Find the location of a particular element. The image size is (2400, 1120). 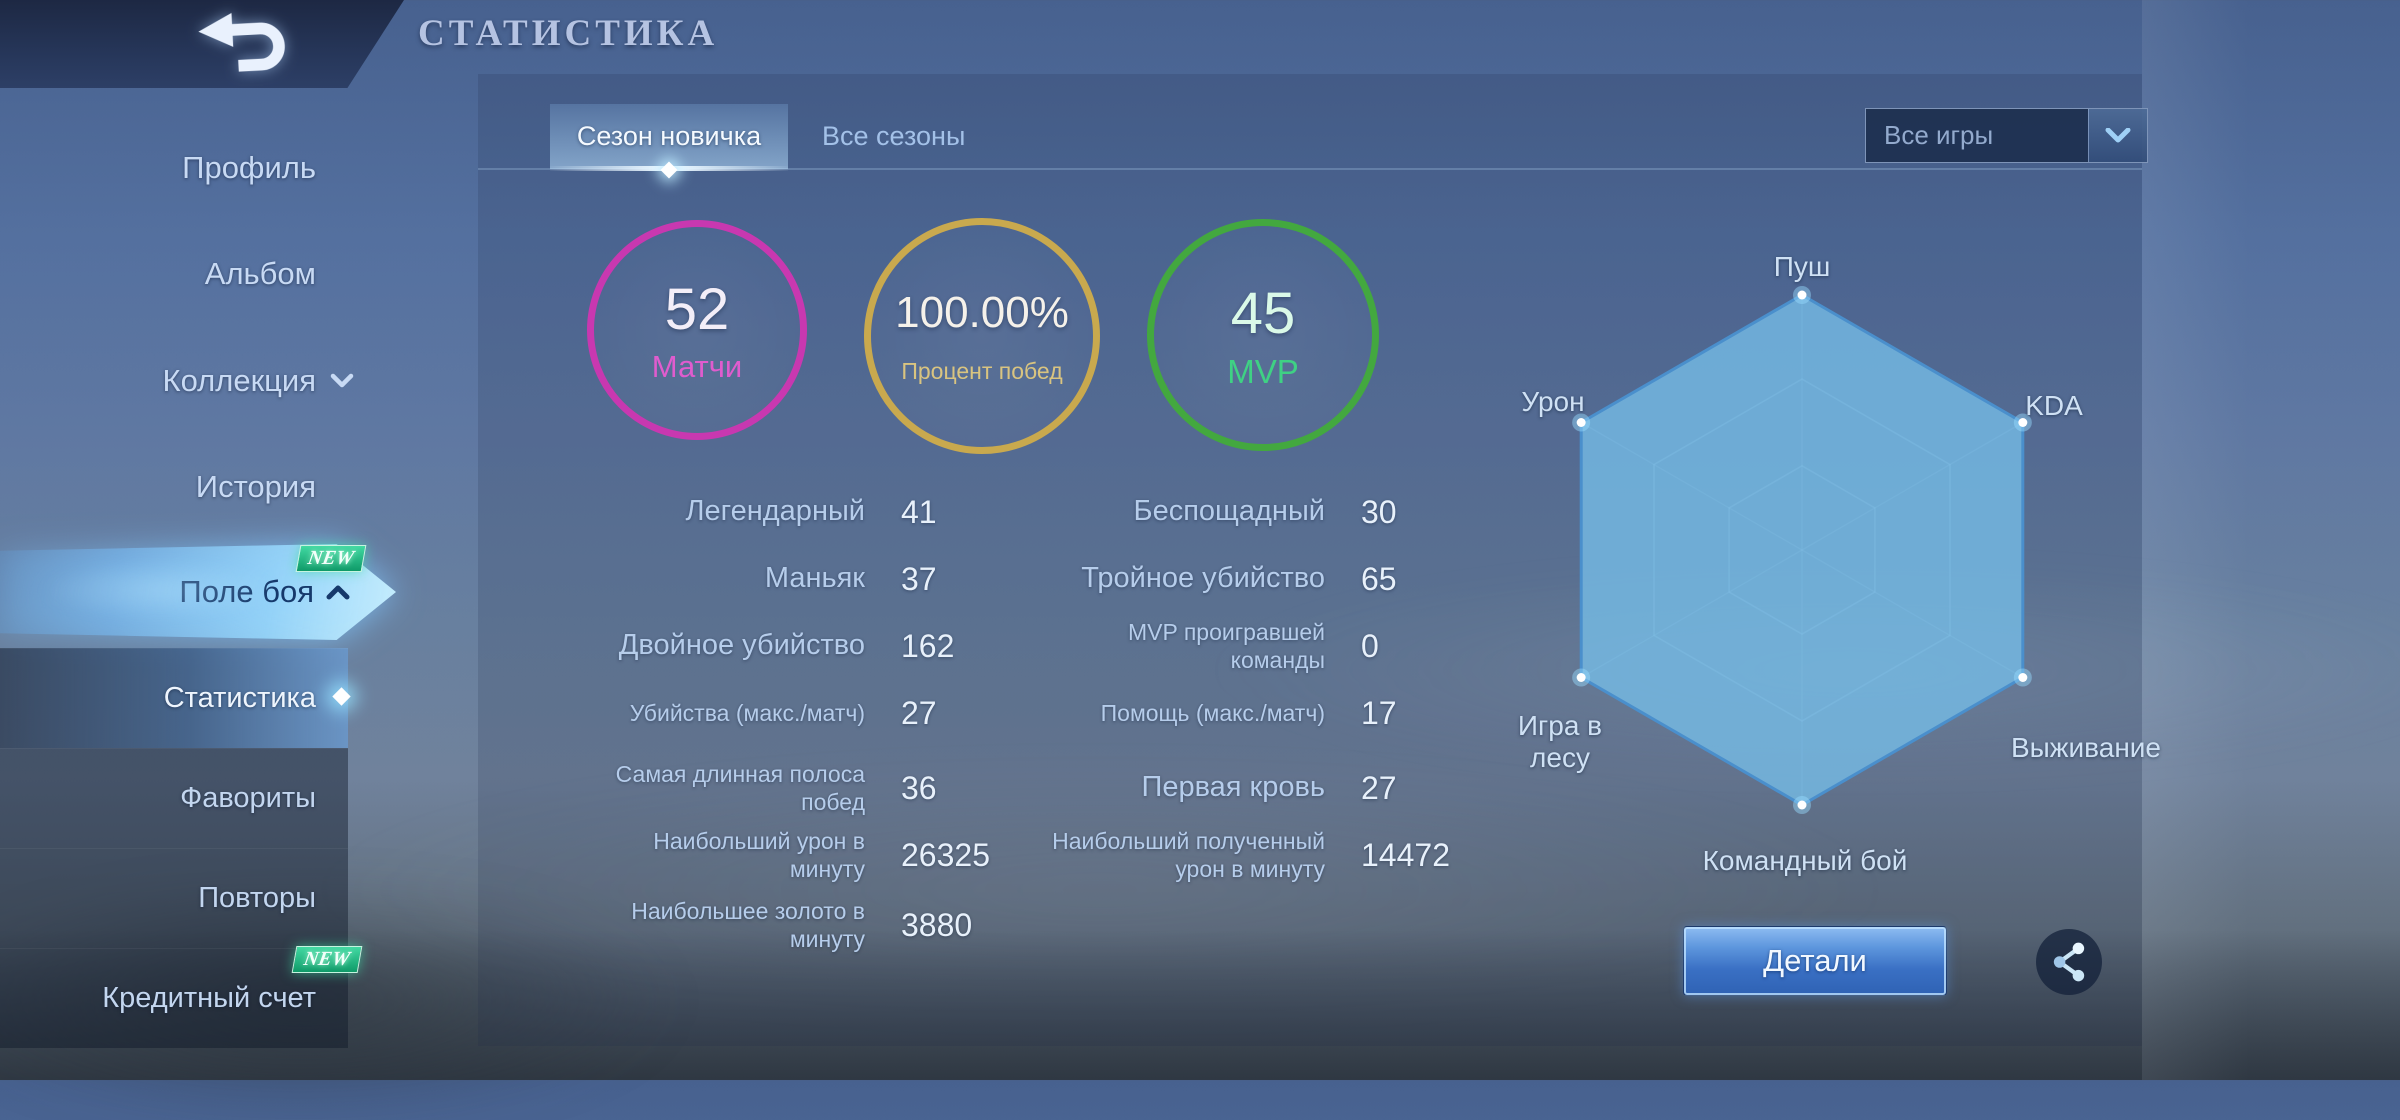

mvp-value: 45 is located at coordinates (1263, 313).